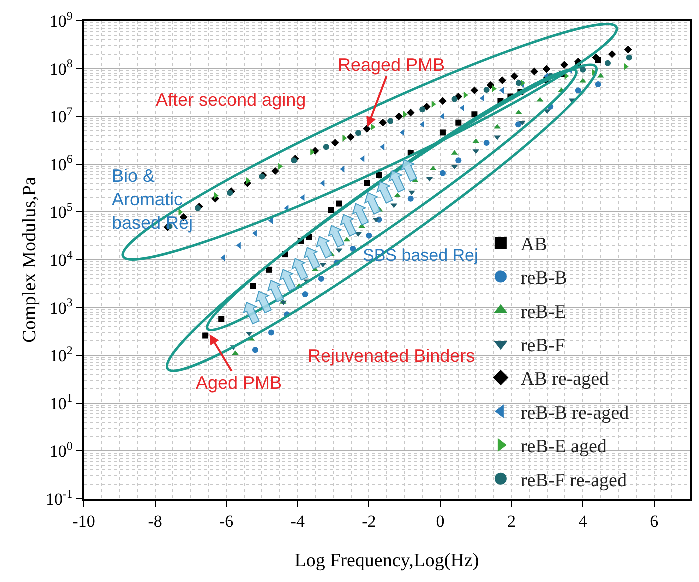  Describe the element at coordinates (61, 450) in the screenshot. I see `y-tick-label: 10$^{0}$` at that location.